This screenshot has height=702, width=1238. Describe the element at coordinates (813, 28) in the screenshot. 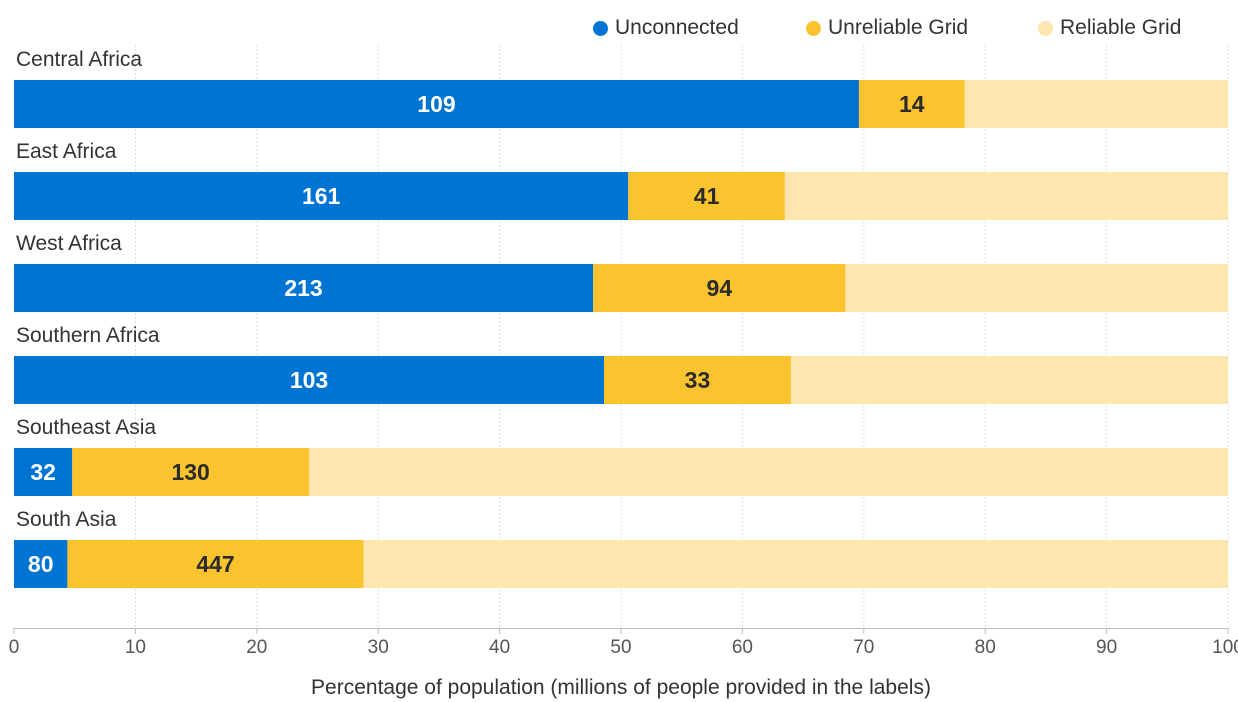

I see `legend-swatch-unreliable-grid` at that location.